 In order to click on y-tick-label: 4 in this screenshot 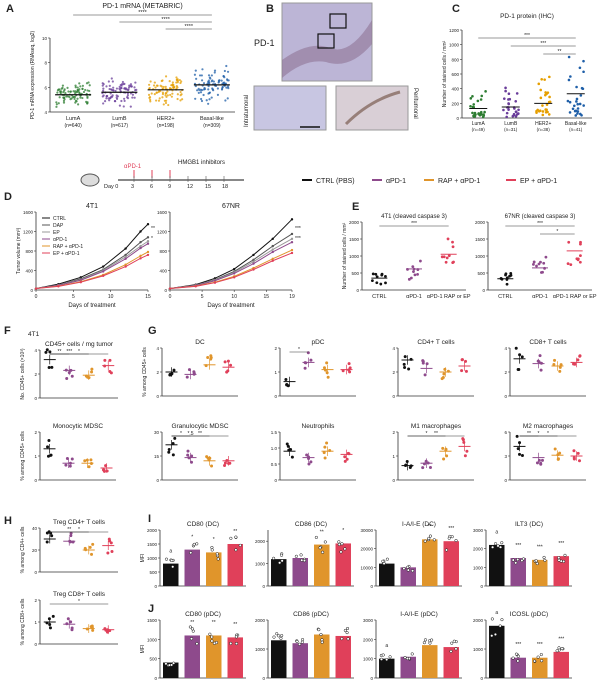, I will do `click(157, 348)`.